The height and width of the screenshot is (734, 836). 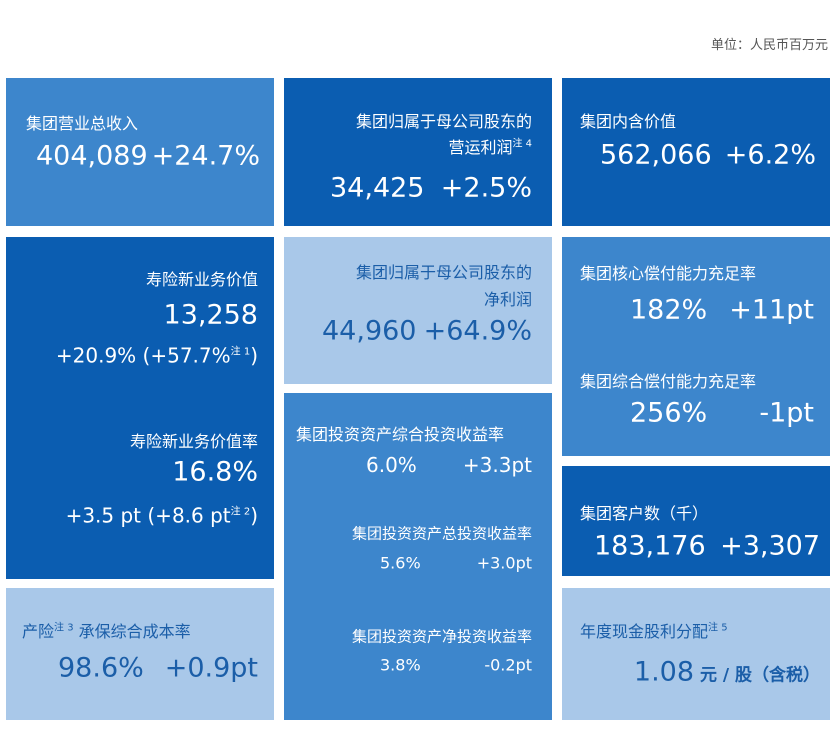 What do you see at coordinates (418, 152) in the screenshot?
I see `tile: 集团归属于母公司股东的 营运利润注 4 34,425 +2.5%` at bounding box center [418, 152].